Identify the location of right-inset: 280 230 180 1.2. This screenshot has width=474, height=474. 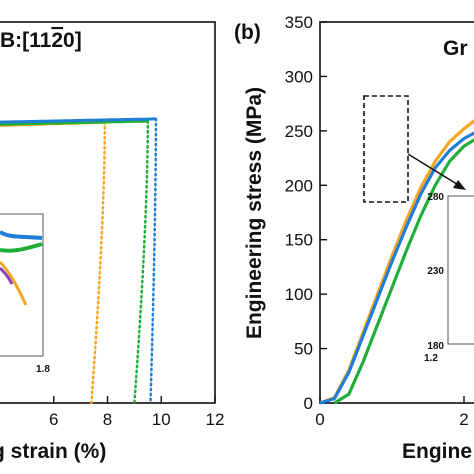
(449, 278).